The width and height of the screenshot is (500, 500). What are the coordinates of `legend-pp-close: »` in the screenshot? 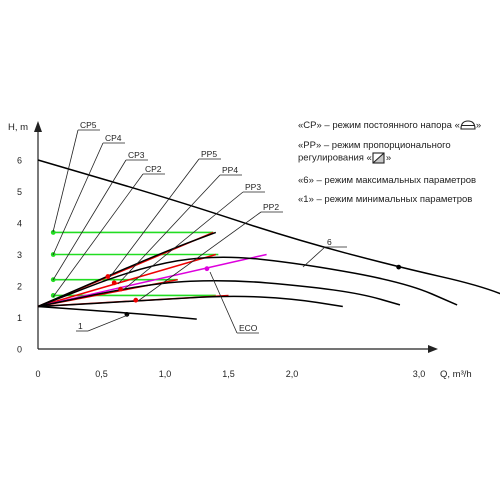 It's located at (388, 158).